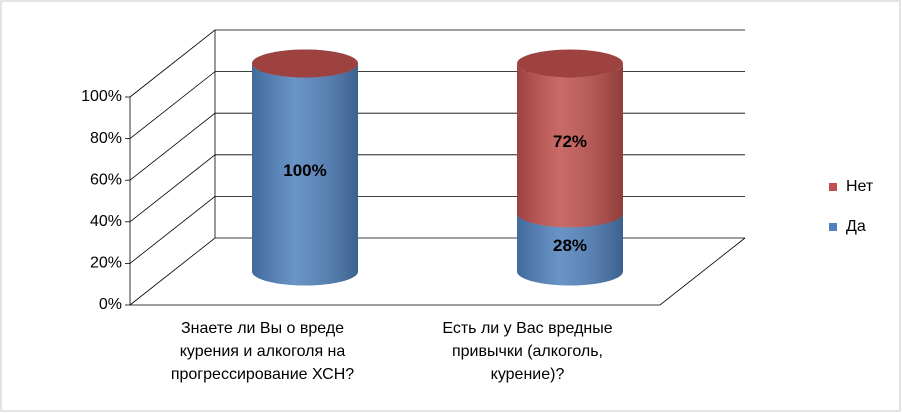 This screenshot has height=413, width=902. I want to click on y-tick-label: 20%, so click(106, 263).